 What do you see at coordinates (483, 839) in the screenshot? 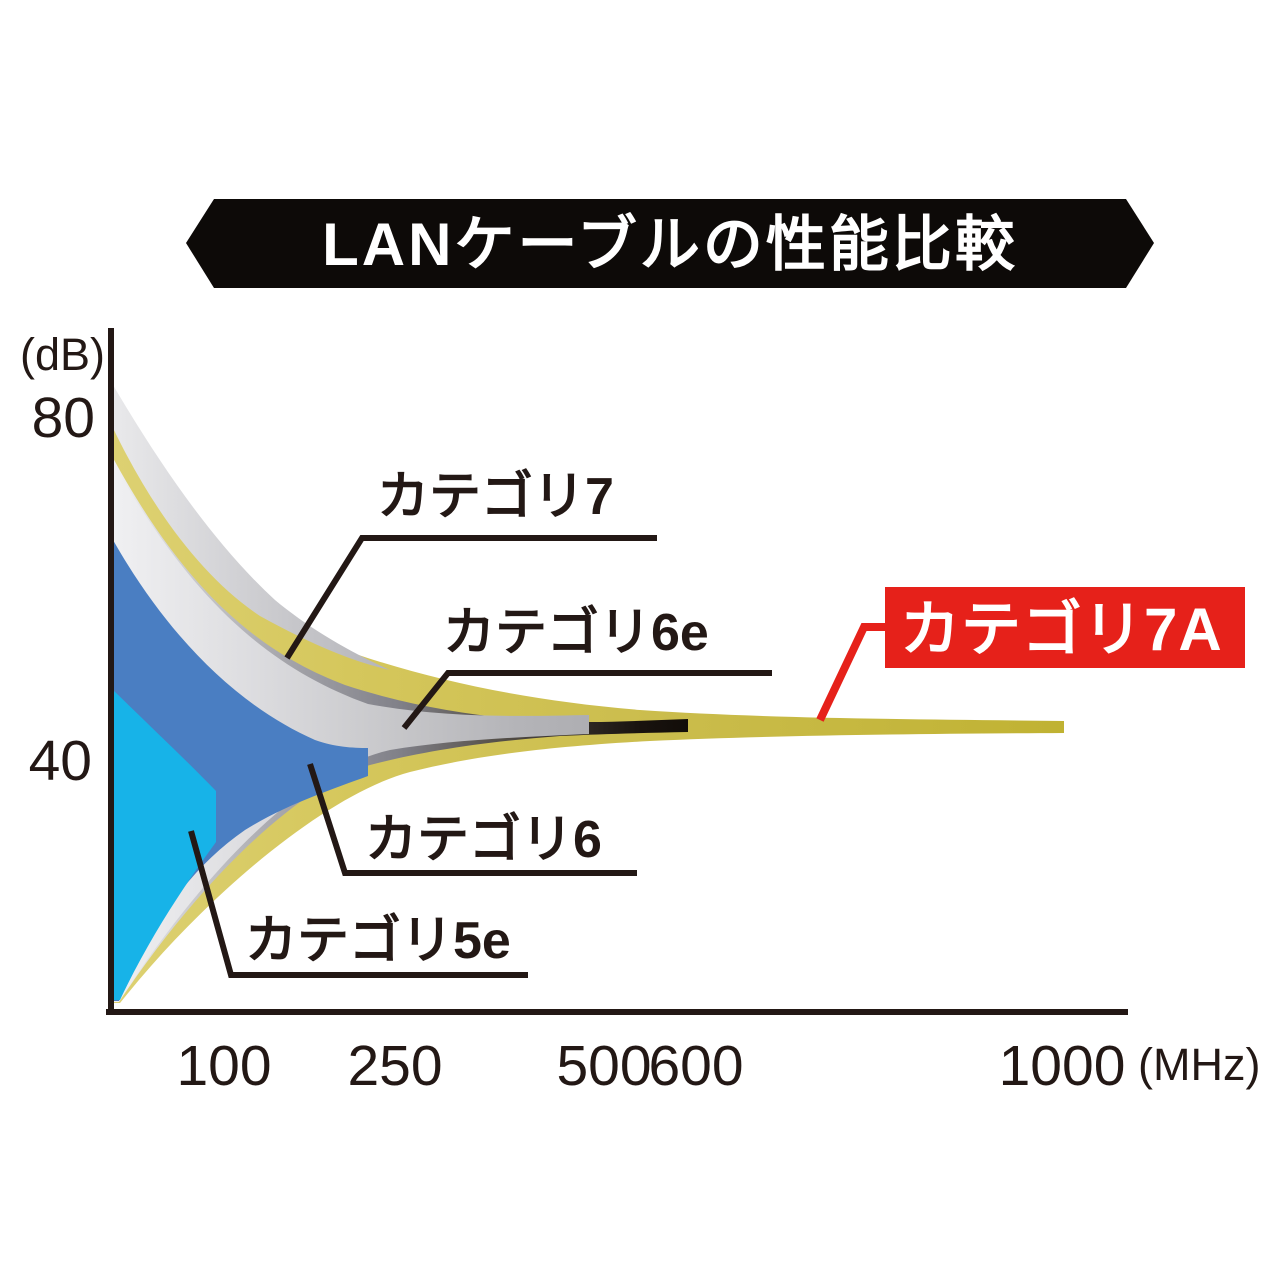
I see `cat6-label: カテゴリ6` at bounding box center [483, 839].